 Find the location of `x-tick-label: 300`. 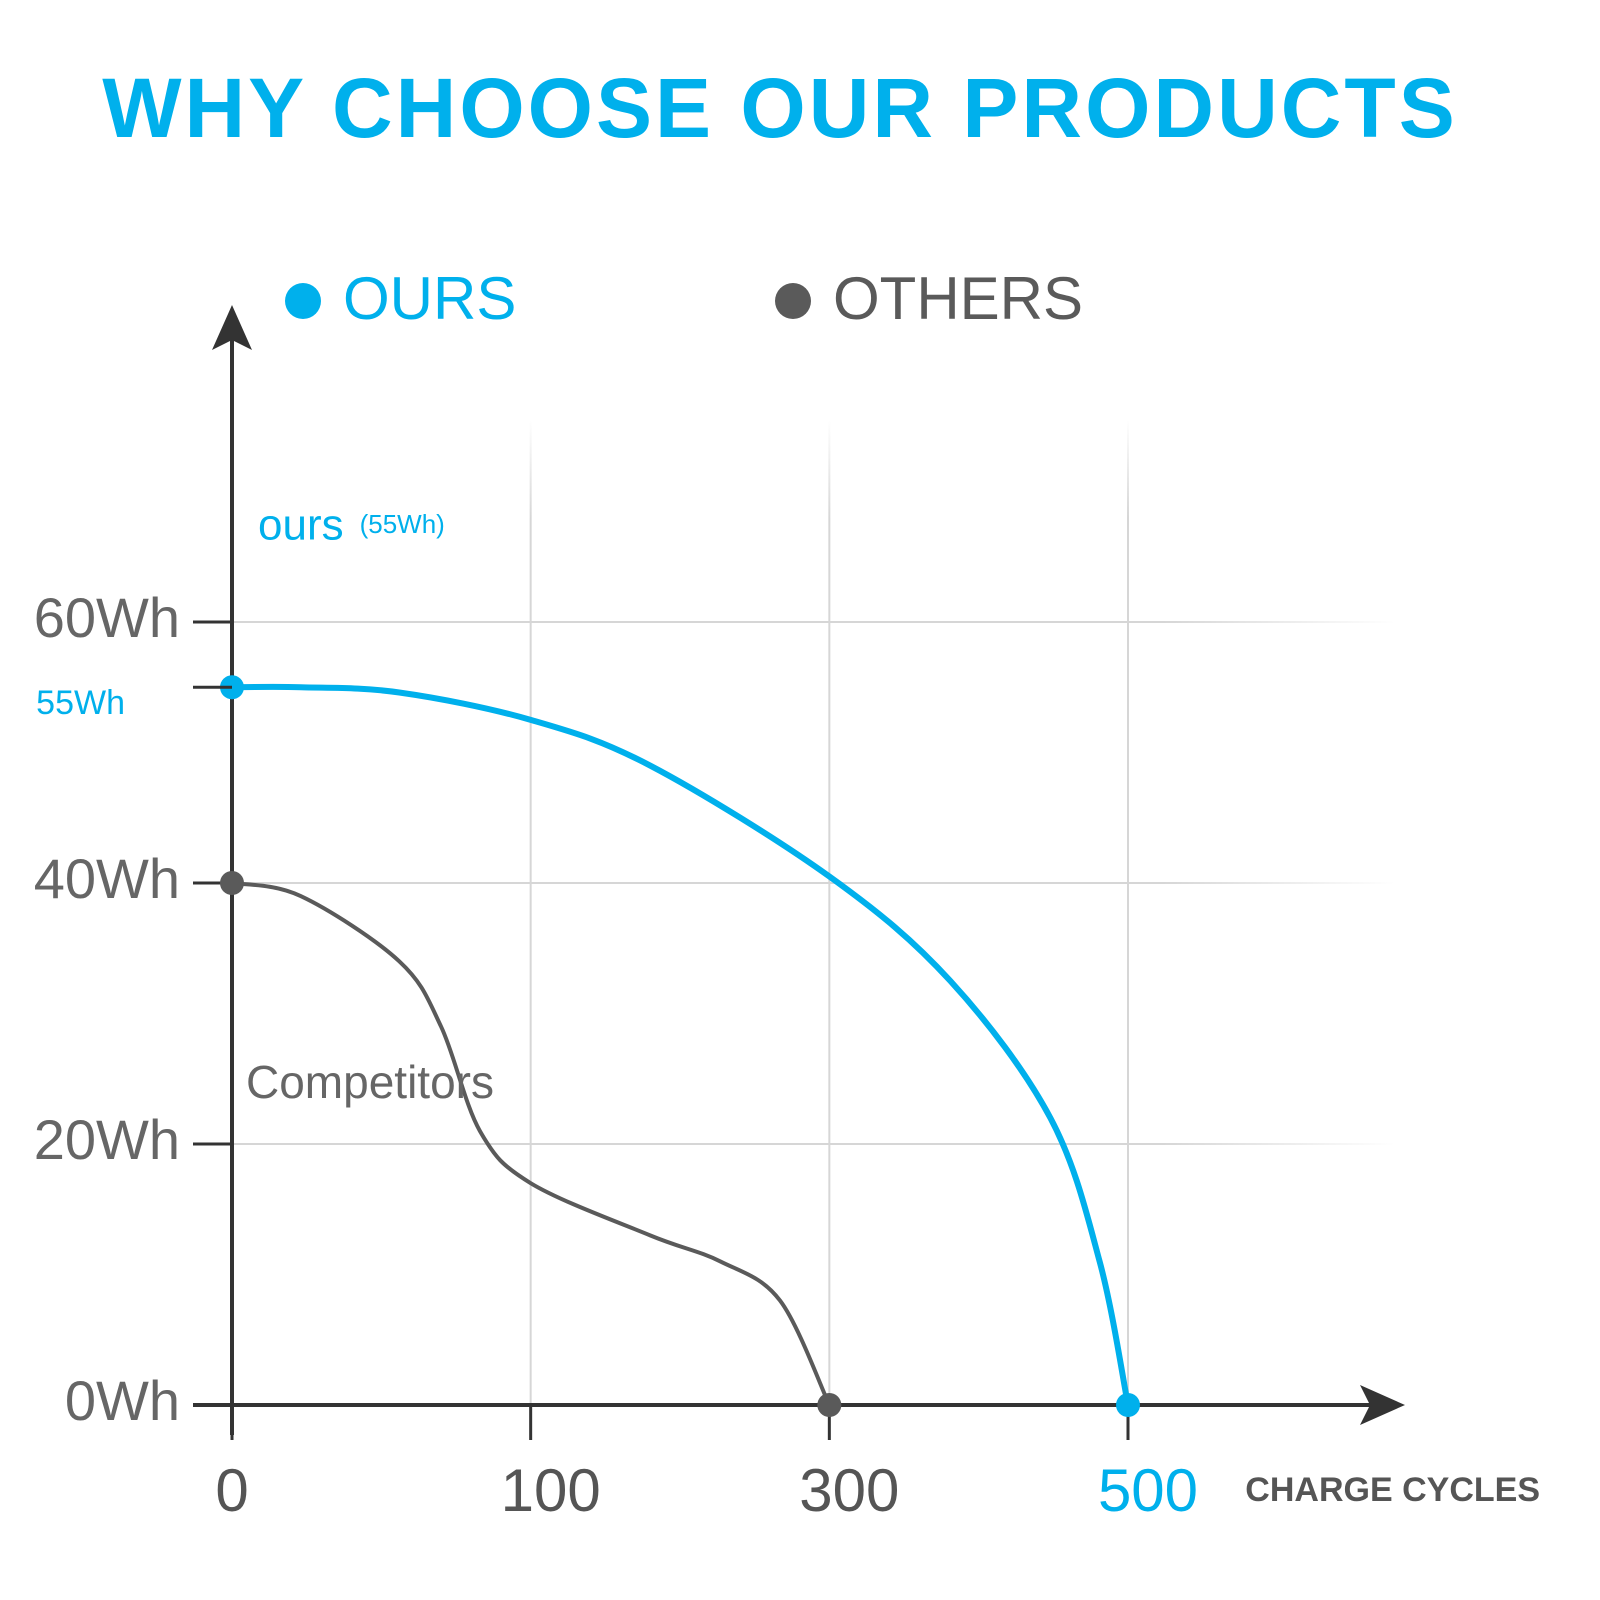

x-tick-label: 300 is located at coordinates (849, 1490).